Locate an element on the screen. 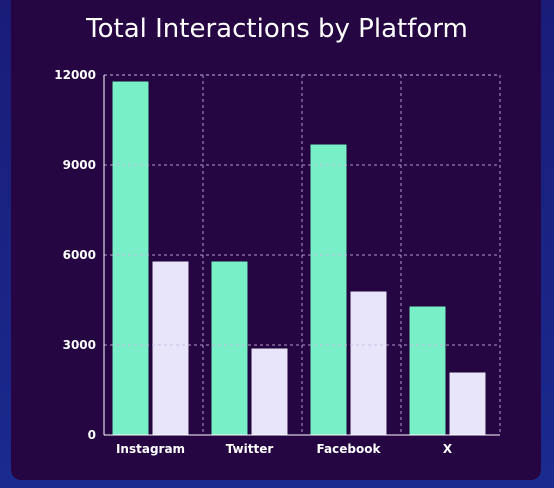 The width and height of the screenshot is (554, 488). x-tick-label-facebook: Facebook is located at coordinates (349, 449).